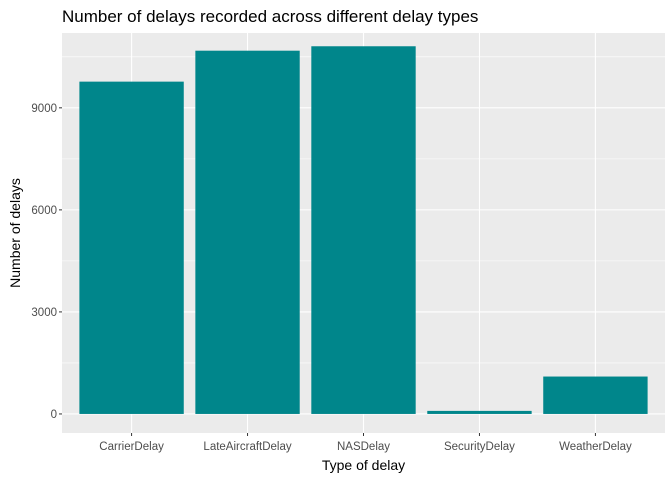 This screenshot has height=480, width=672. Describe the element at coordinates (363, 465) in the screenshot. I see `x-axis-title: Type of delay` at that location.